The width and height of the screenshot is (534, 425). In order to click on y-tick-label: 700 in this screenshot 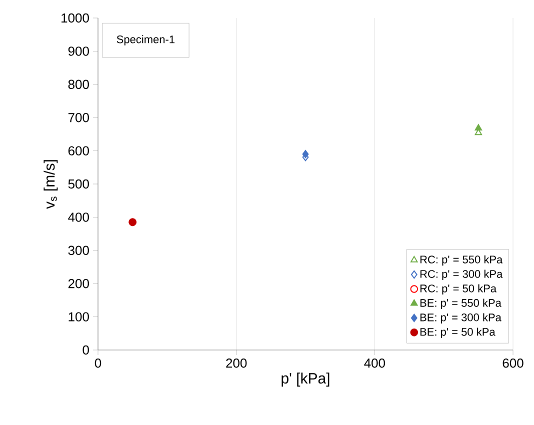, I will do `click(78, 117)`.